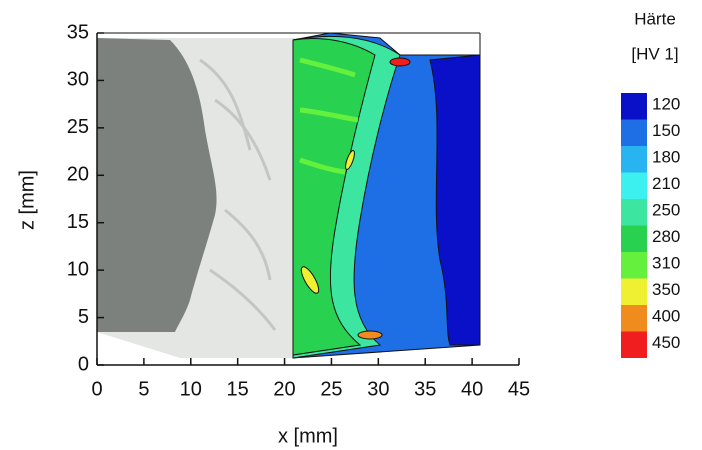 The width and height of the screenshot is (702, 450). Describe the element at coordinates (425, 389) in the screenshot. I see `x-tick-label: 35` at that location.